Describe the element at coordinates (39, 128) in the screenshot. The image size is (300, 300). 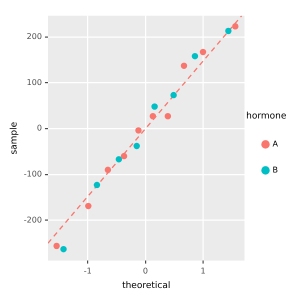
I see `y-tick-label: 0` at that location.